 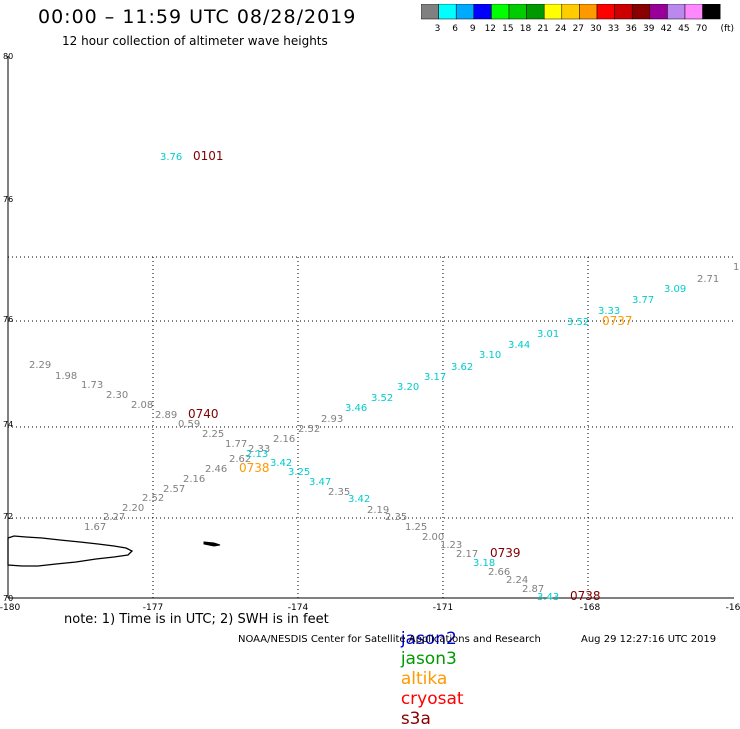 I want to click on color-legend: 3 6 9 12 15 18 21 24 27 30 33 36 39 42 45 70 (ft), so click(x=577, y=19).